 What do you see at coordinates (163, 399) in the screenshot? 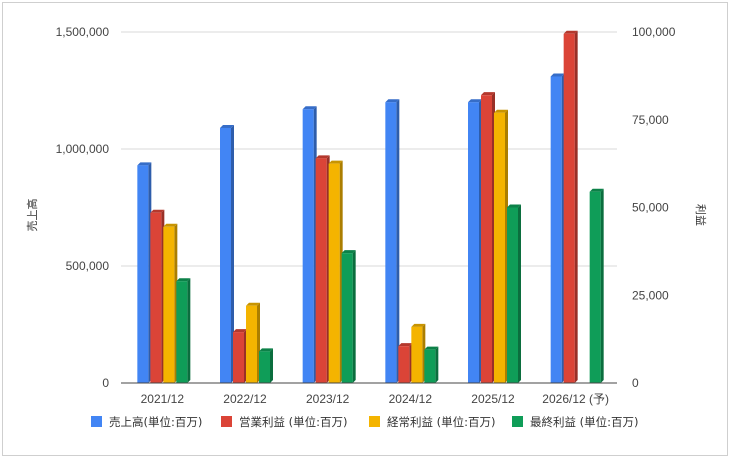
I see `x-tick-label: 2021/12` at bounding box center [163, 399].